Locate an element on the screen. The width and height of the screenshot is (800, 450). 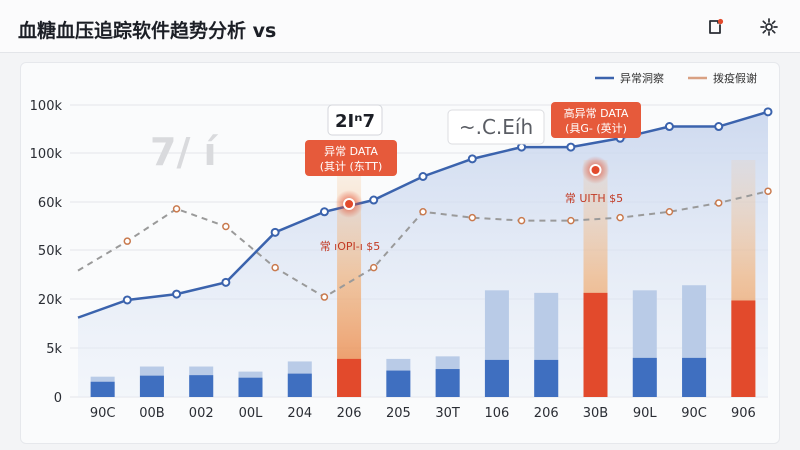
callout-1: 异常 DATA (其计 (东TT) is located at coordinates (351, 158).